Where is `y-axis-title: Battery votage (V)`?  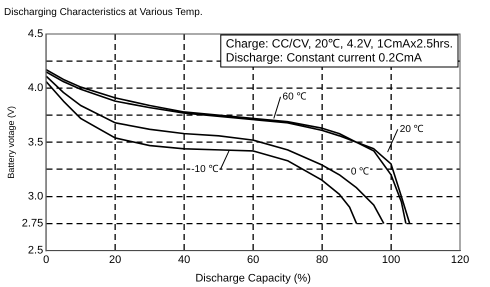
y-axis-title: Battery votage (V) is located at coordinates (11, 142).